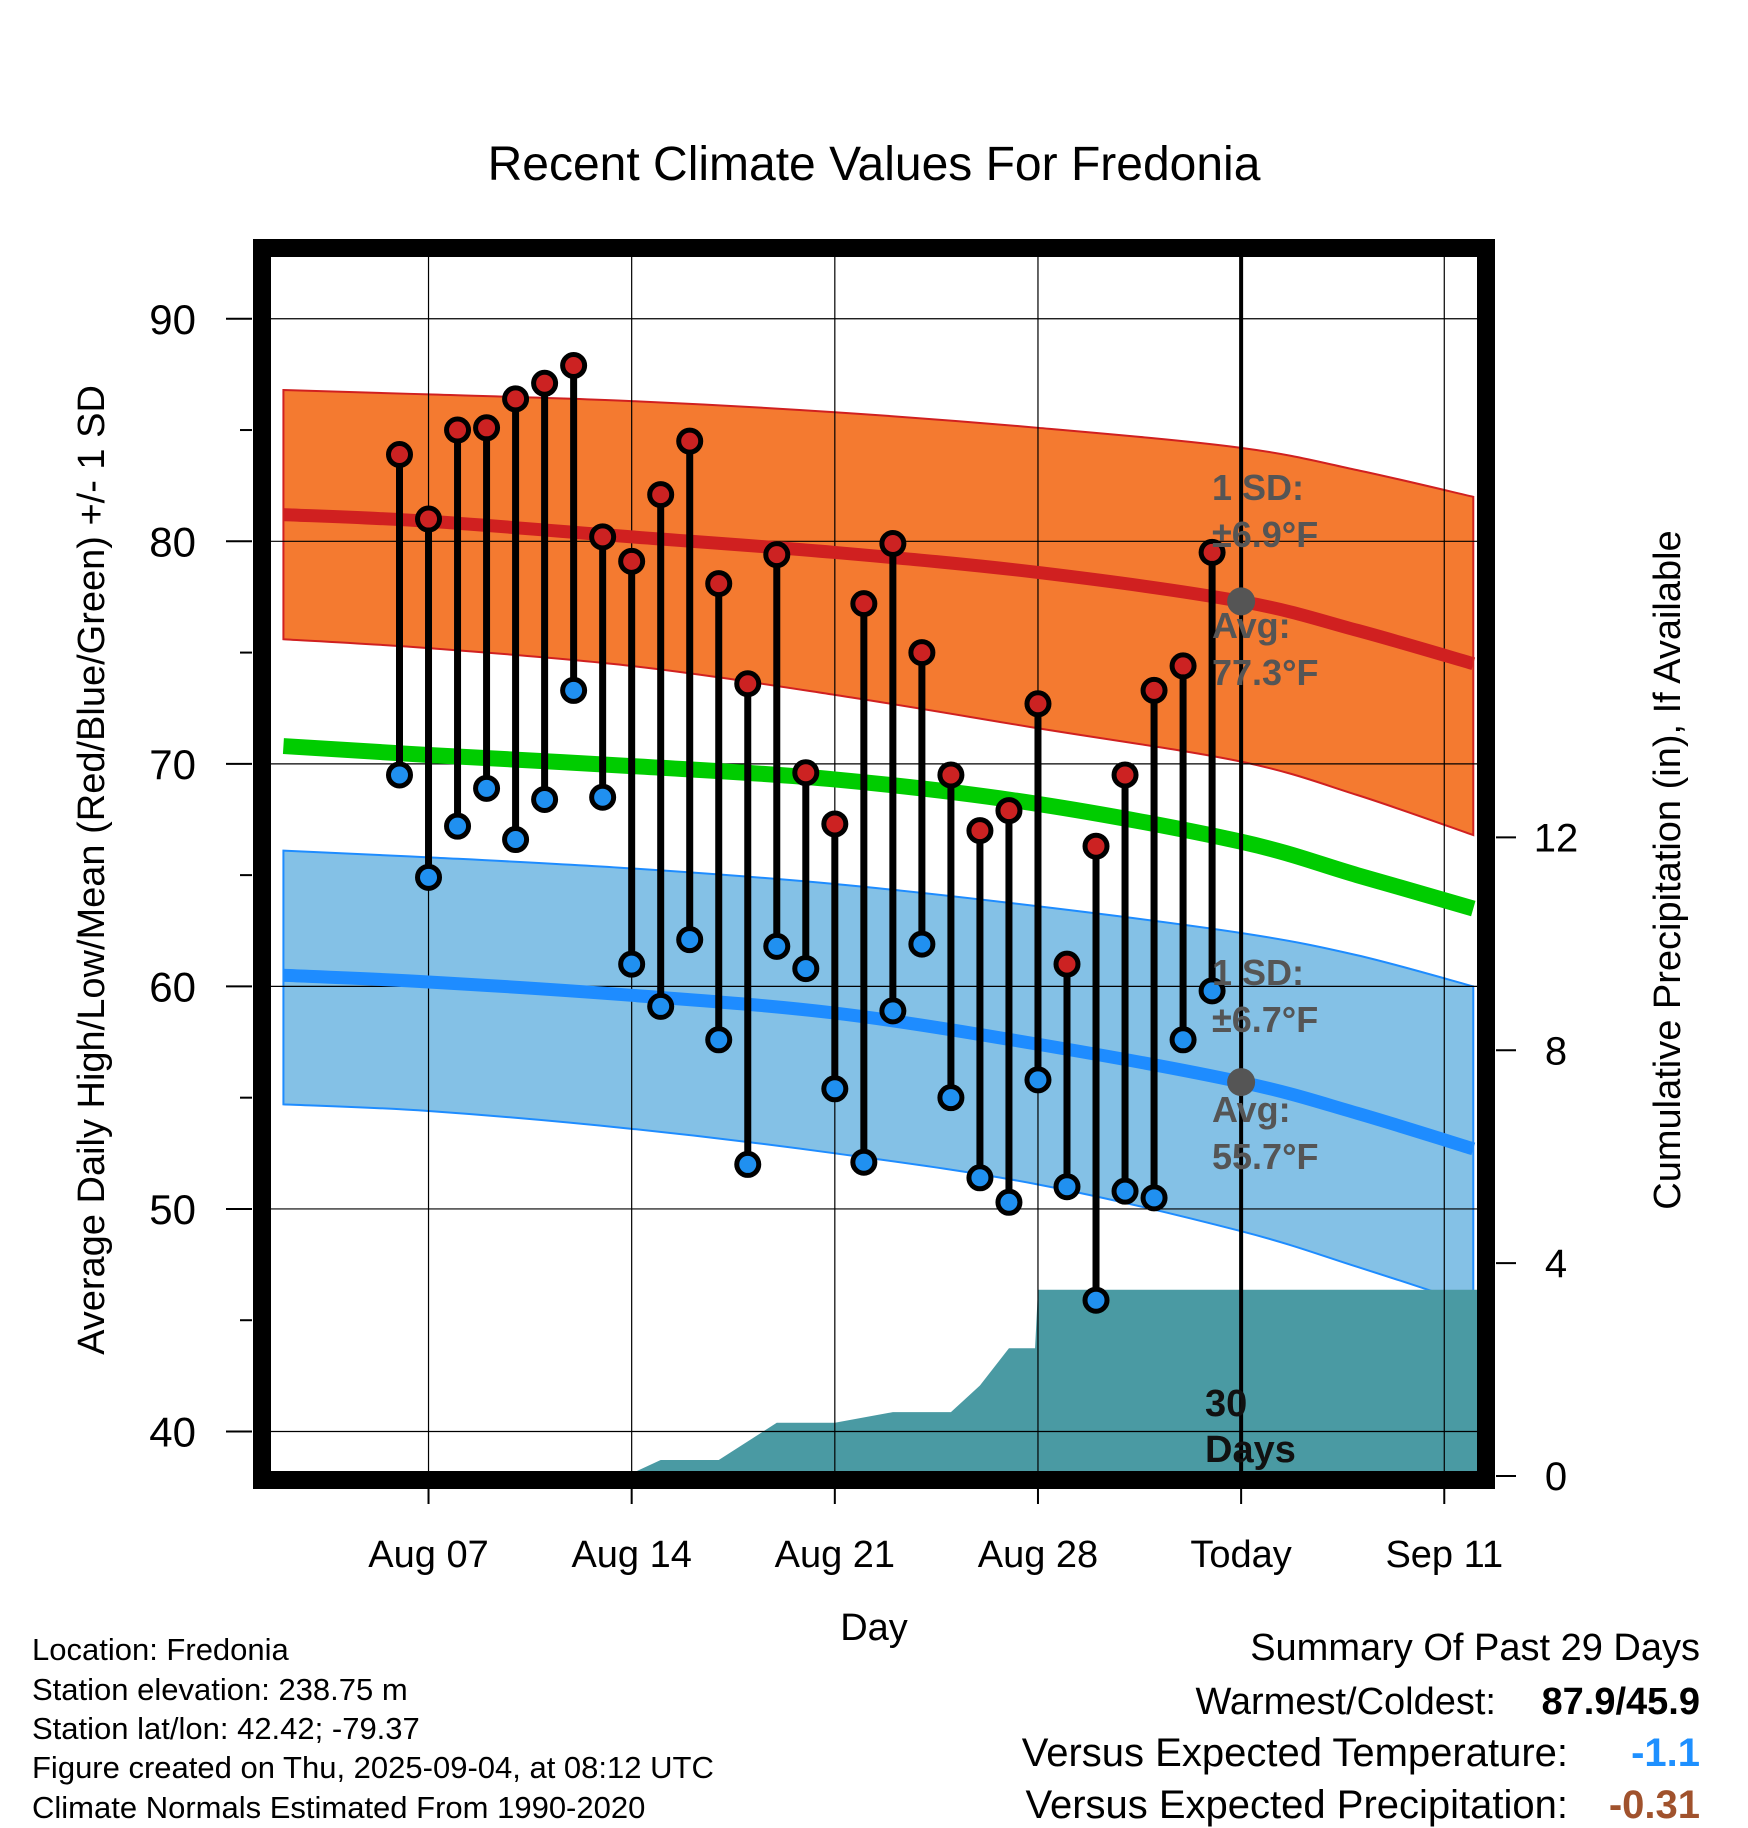 This screenshot has height=1828, width=1748. I want to click on summary-title: Summary Of Past 29 Days, so click(1475, 1648).